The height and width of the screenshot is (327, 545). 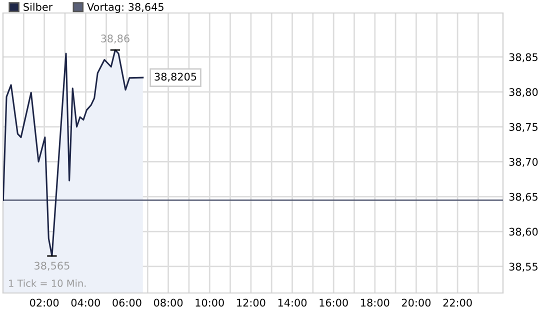 What do you see at coordinates (334, 302) in the screenshot?
I see `x-tick-label: 16:00` at bounding box center [334, 302].